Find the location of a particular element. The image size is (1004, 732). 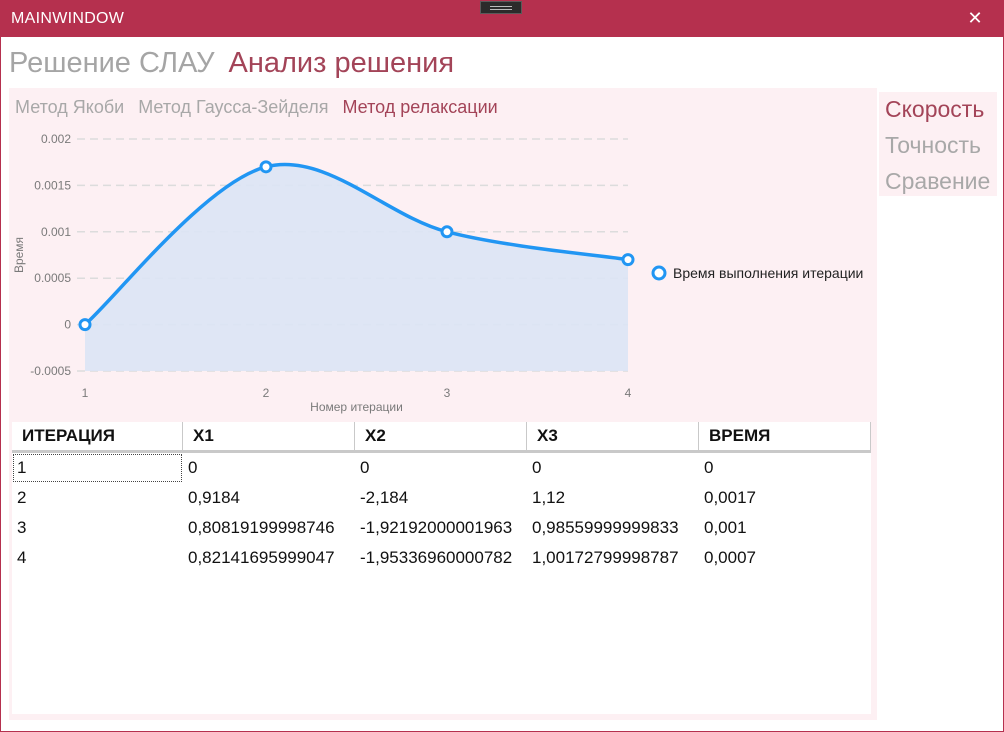

x-axis-title: Номер итерации is located at coordinates (356, 407).